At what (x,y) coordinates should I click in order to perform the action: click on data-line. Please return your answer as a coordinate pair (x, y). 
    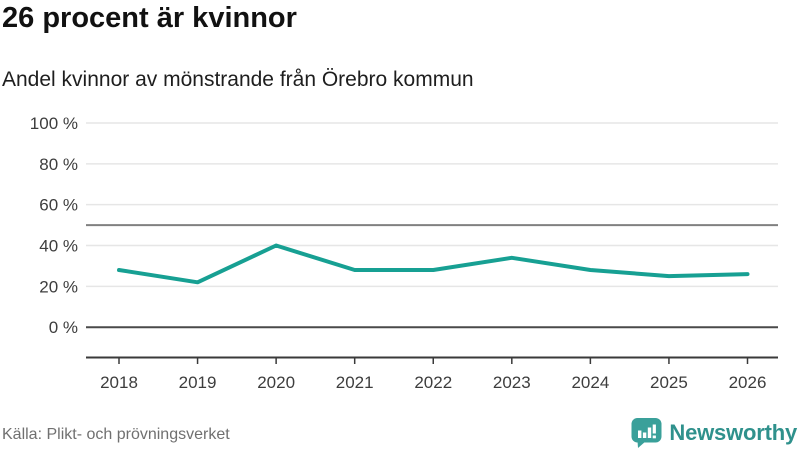
    Looking at the image, I should click on (433, 264).